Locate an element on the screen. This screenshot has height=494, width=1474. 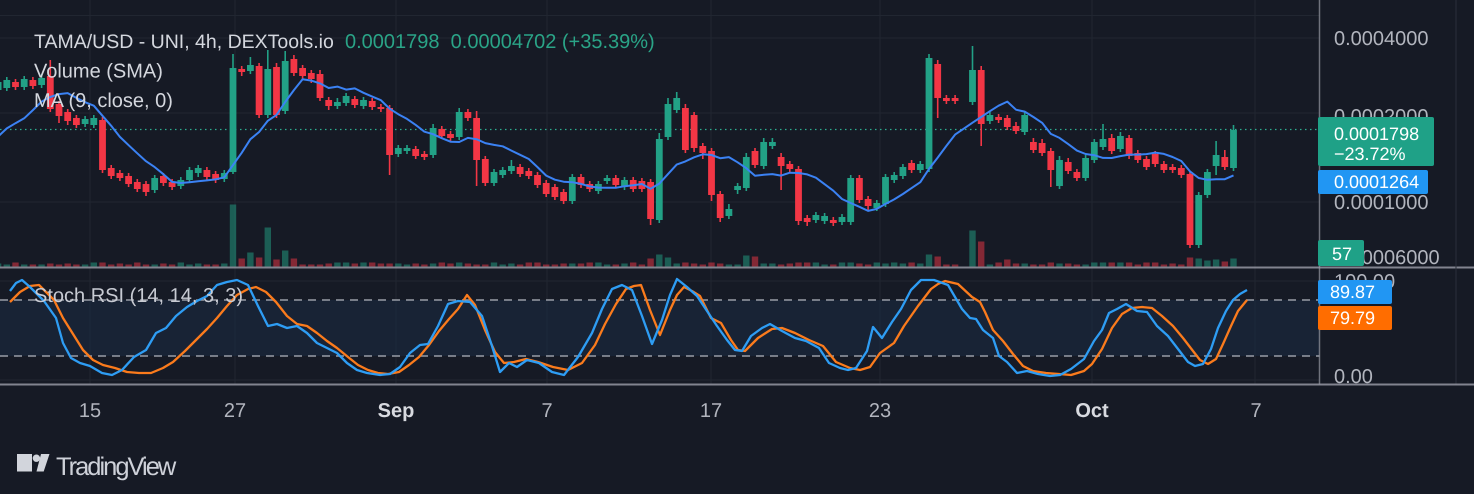
svg-text: TradingView is located at coordinates (116, 467).